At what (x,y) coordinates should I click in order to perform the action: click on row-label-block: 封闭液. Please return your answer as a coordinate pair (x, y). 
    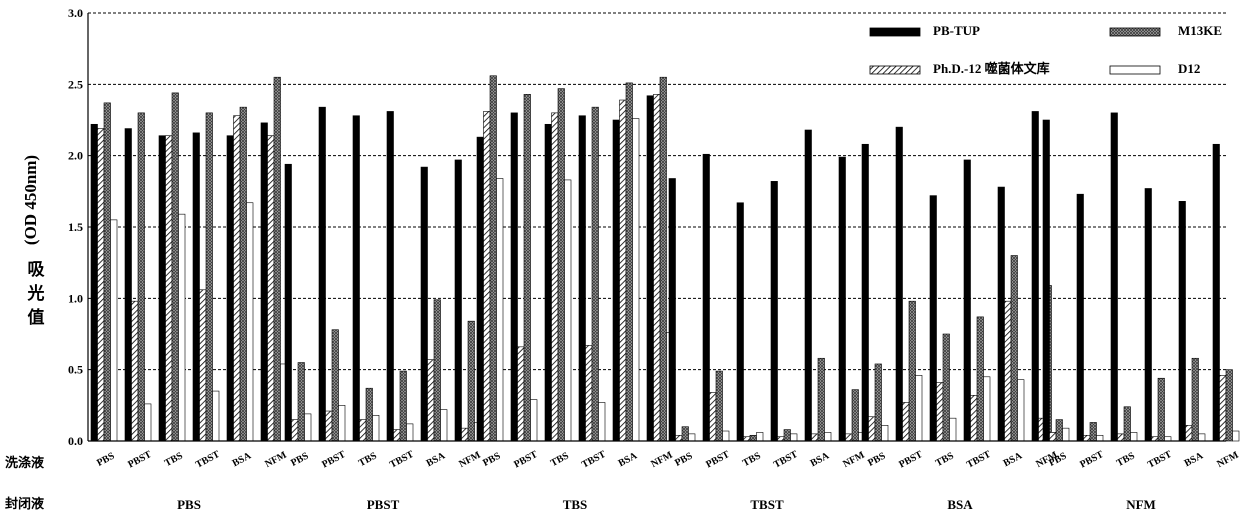
    Looking at the image, I should click on (24, 503).